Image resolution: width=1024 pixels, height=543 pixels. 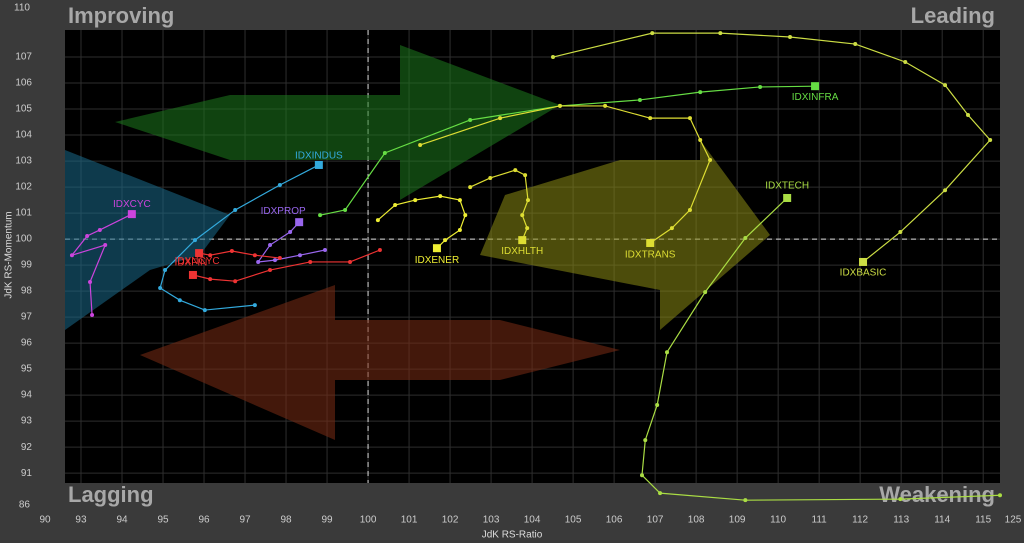 What do you see at coordinates (27, 343) in the screenshot?
I see `y-tick-label: 96` at bounding box center [27, 343].